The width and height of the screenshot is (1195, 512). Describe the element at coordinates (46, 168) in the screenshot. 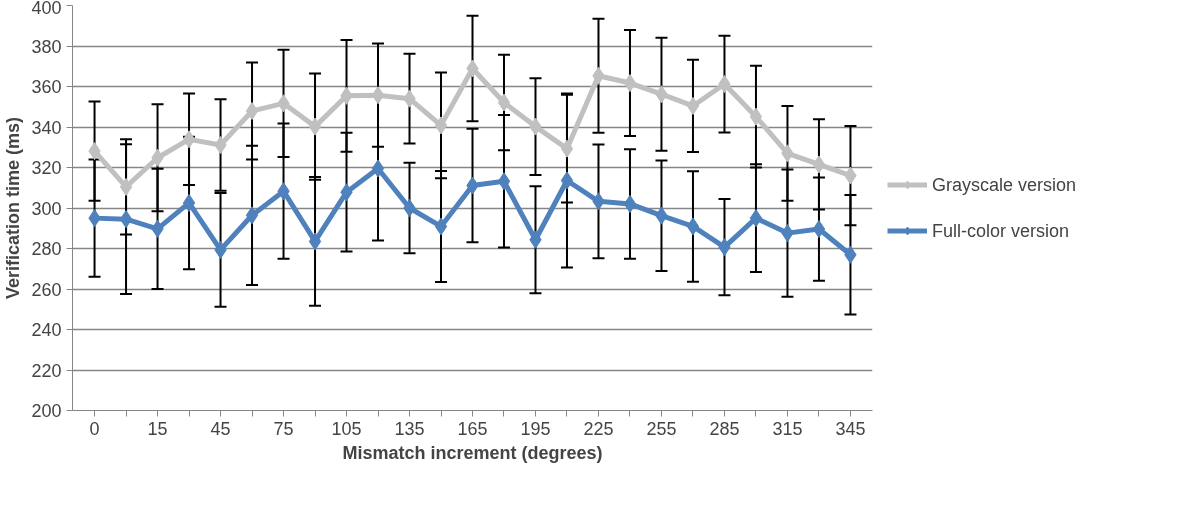

I see `y-tick-label: 320` at that location.